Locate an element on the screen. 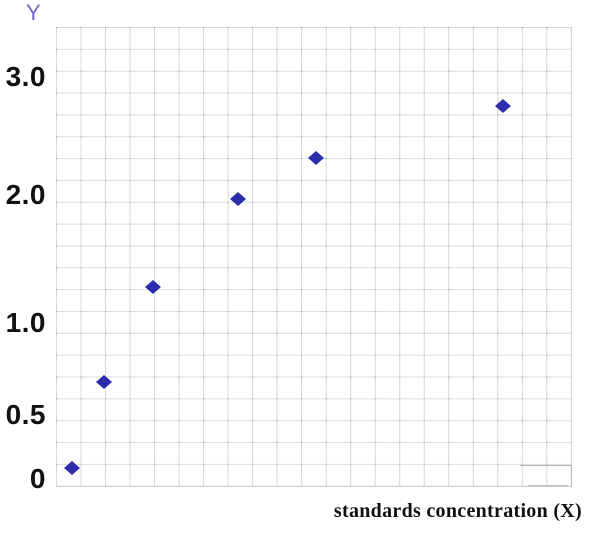 Image resolution: width=600 pixels, height=542 pixels. y-tick-label: 0.5 is located at coordinates (25, 414).